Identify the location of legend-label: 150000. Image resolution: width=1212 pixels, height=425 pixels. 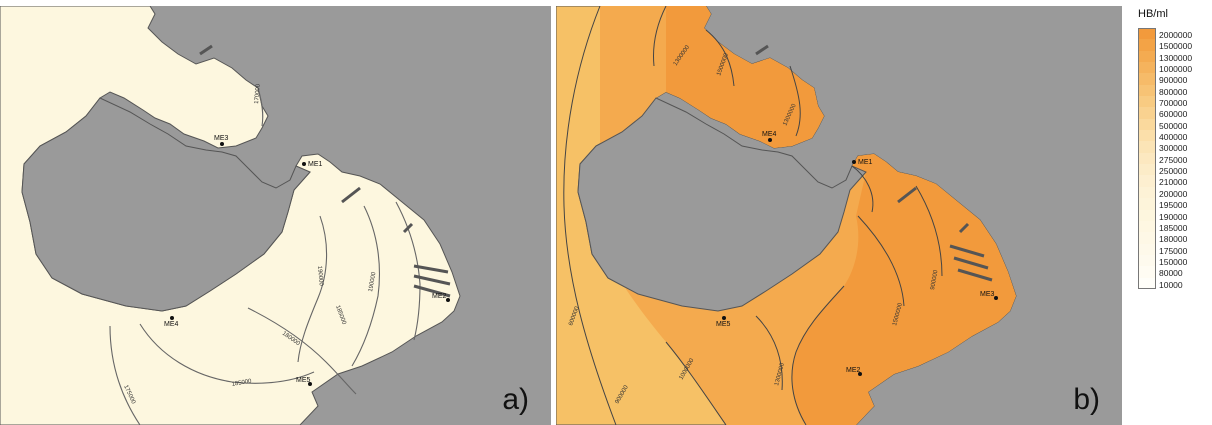
(1173, 261).